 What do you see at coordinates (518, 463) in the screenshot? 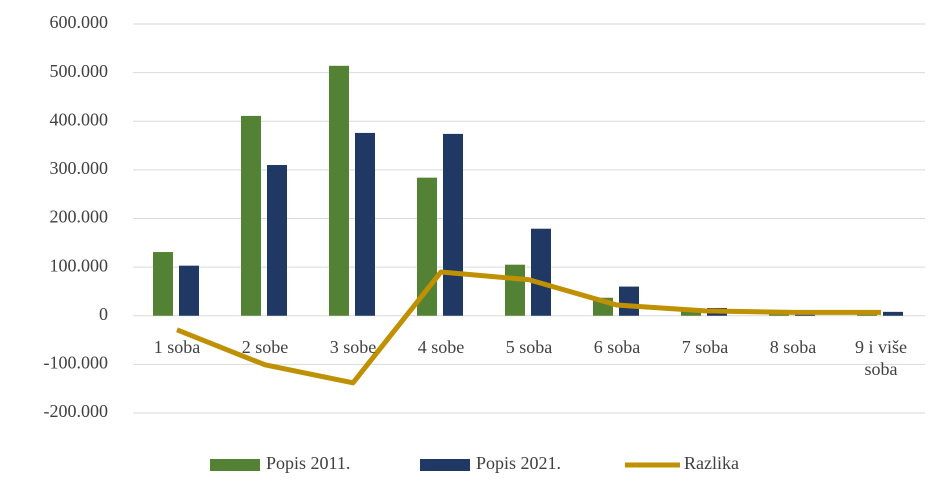
I see `legend-label: Popis 2021.` at bounding box center [518, 463].